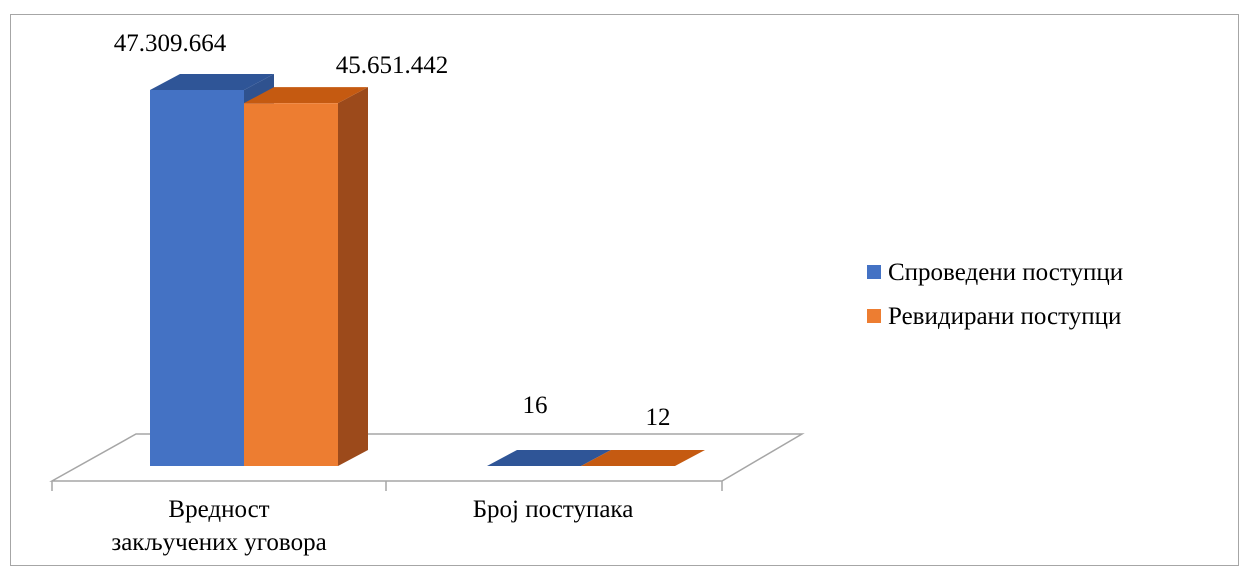 Image resolution: width=1241 pixels, height=568 pixels. What do you see at coordinates (218, 542) in the screenshot?
I see `category-label-1-line-2: закључених уговора` at bounding box center [218, 542].